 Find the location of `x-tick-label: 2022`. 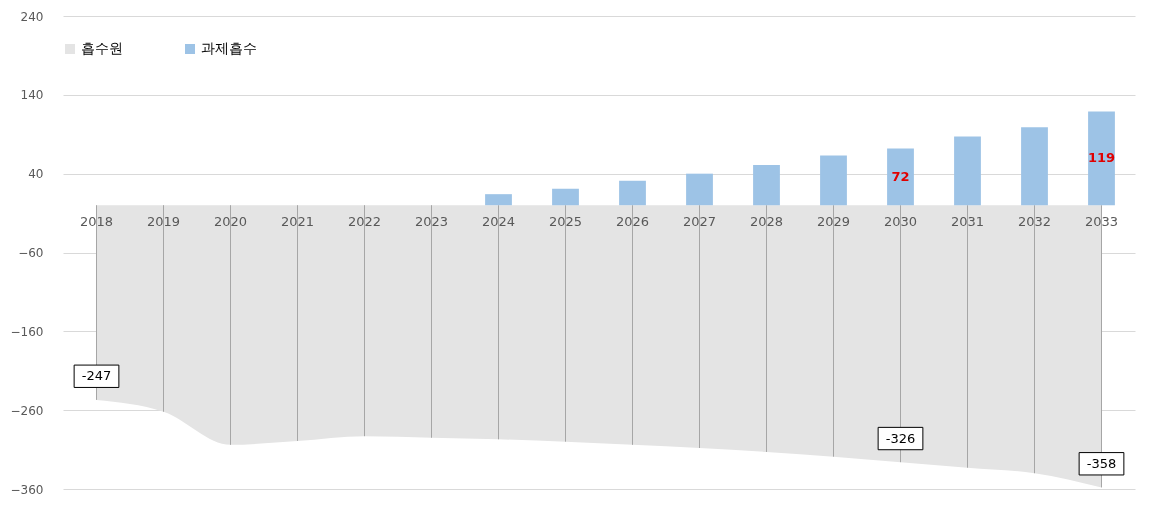

x-tick-label: 2022 is located at coordinates (364, 222).